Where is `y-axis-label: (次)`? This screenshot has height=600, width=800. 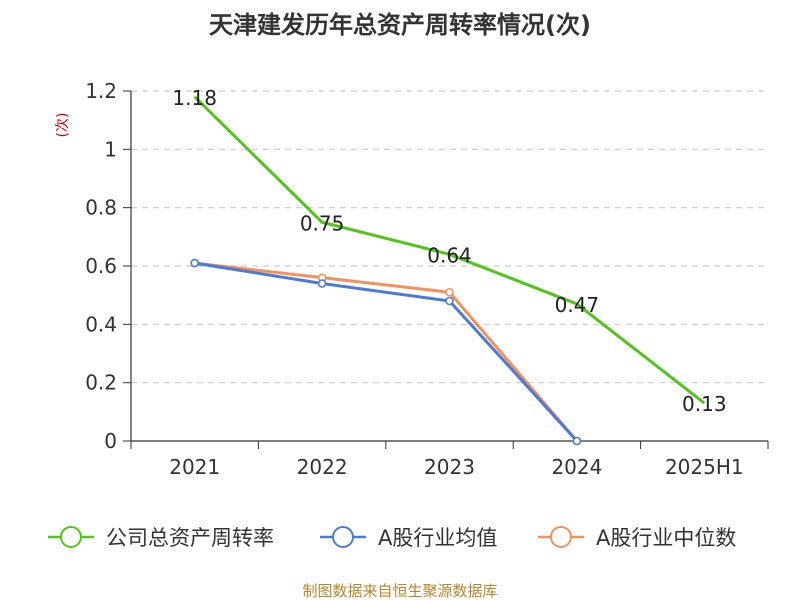
y-axis-label: (次) is located at coordinates (63, 125).